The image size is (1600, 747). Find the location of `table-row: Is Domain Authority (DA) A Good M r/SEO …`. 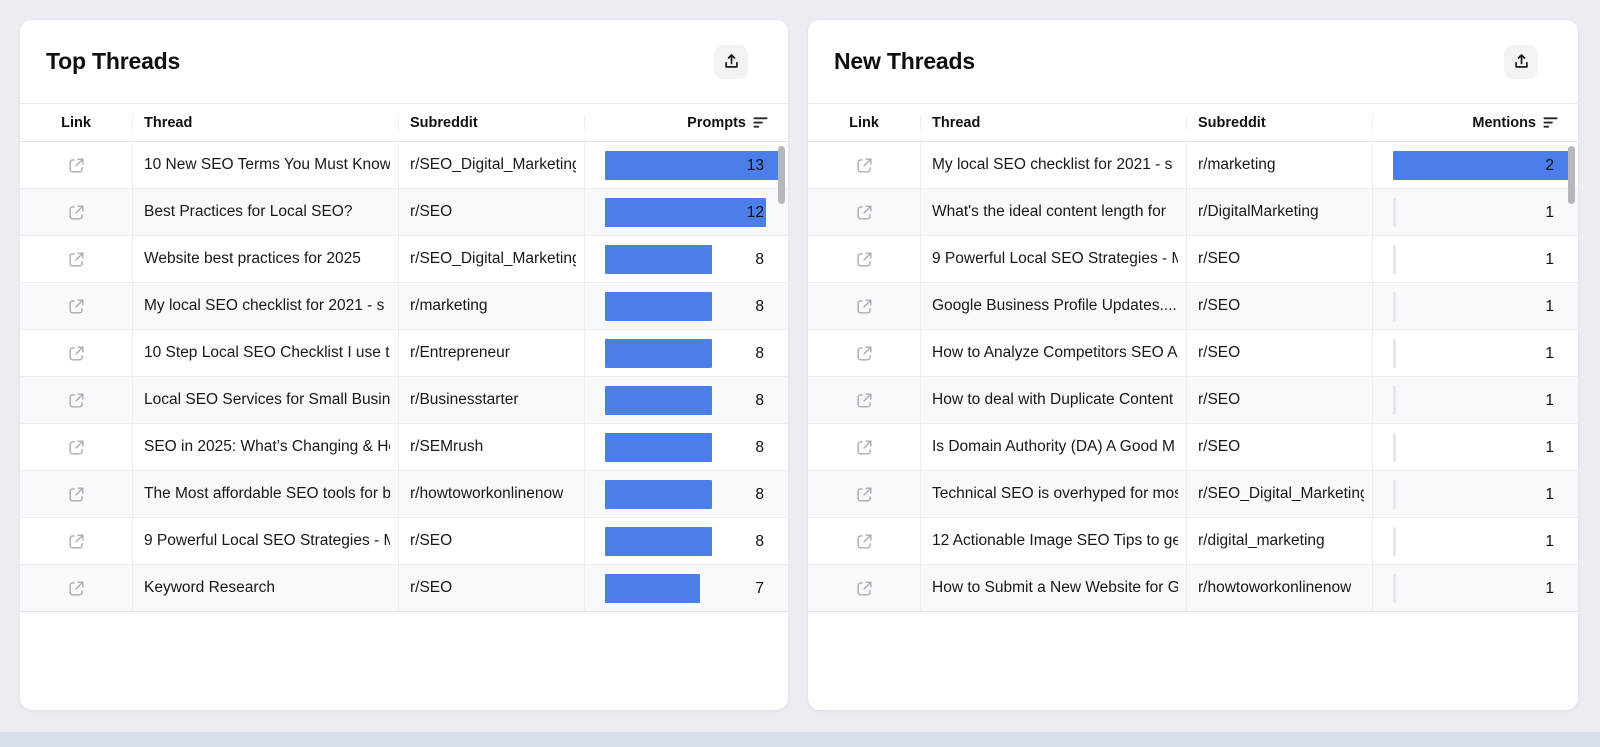

table-row: Is Domain Authority (DA) A Good M r/SEO … is located at coordinates (1193, 447).